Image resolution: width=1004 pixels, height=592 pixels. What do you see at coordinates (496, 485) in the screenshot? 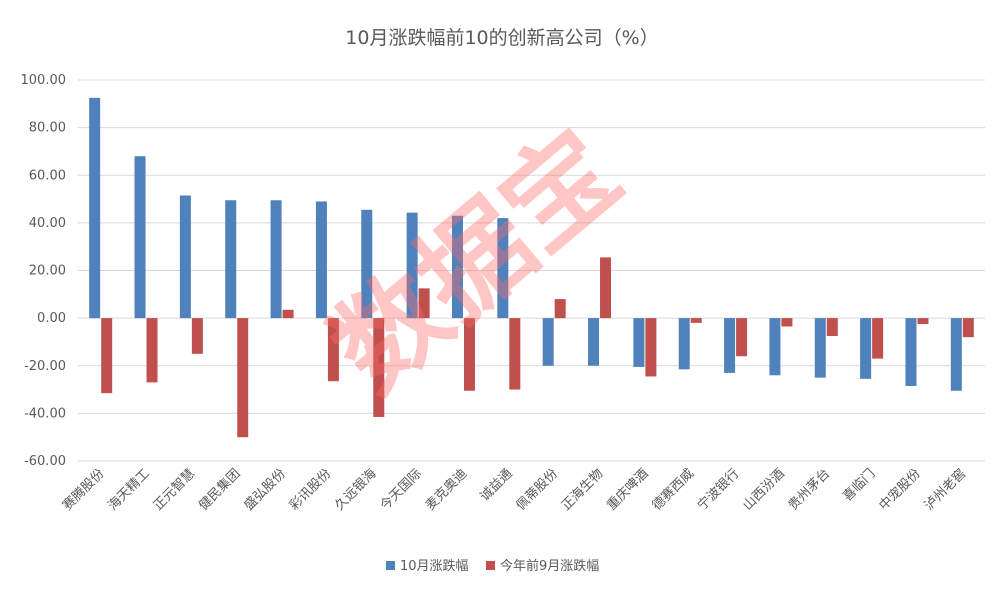
I see `x-tick-label: 诚益通` at bounding box center [496, 485].